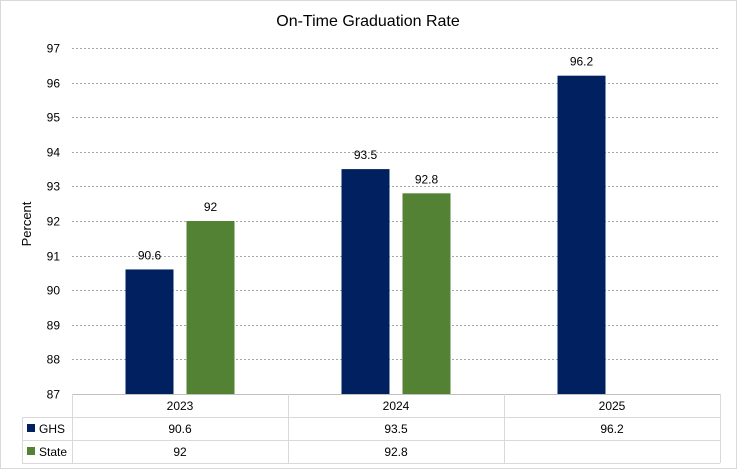  What do you see at coordinates (54, 153) in the screenshot?
I see `y-tick-label: 94` at bounding box center [54, 153].